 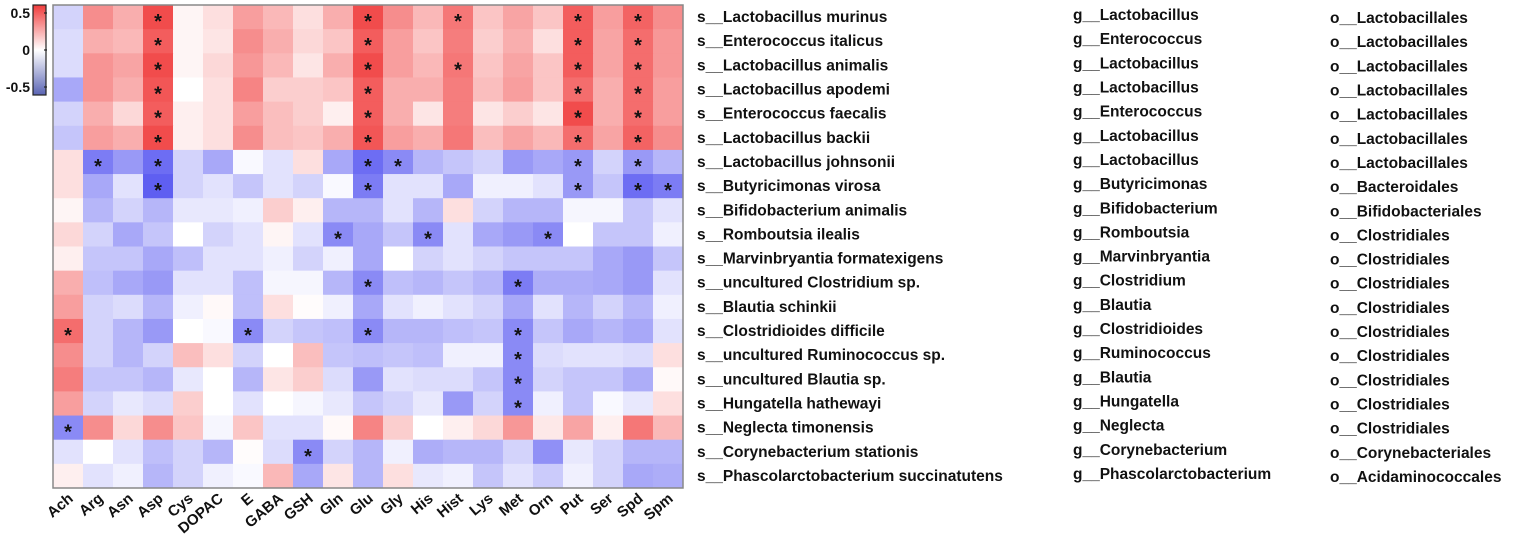 I want to click on species-label: s__Lactobacillus backii, so click(x=783, y=138).